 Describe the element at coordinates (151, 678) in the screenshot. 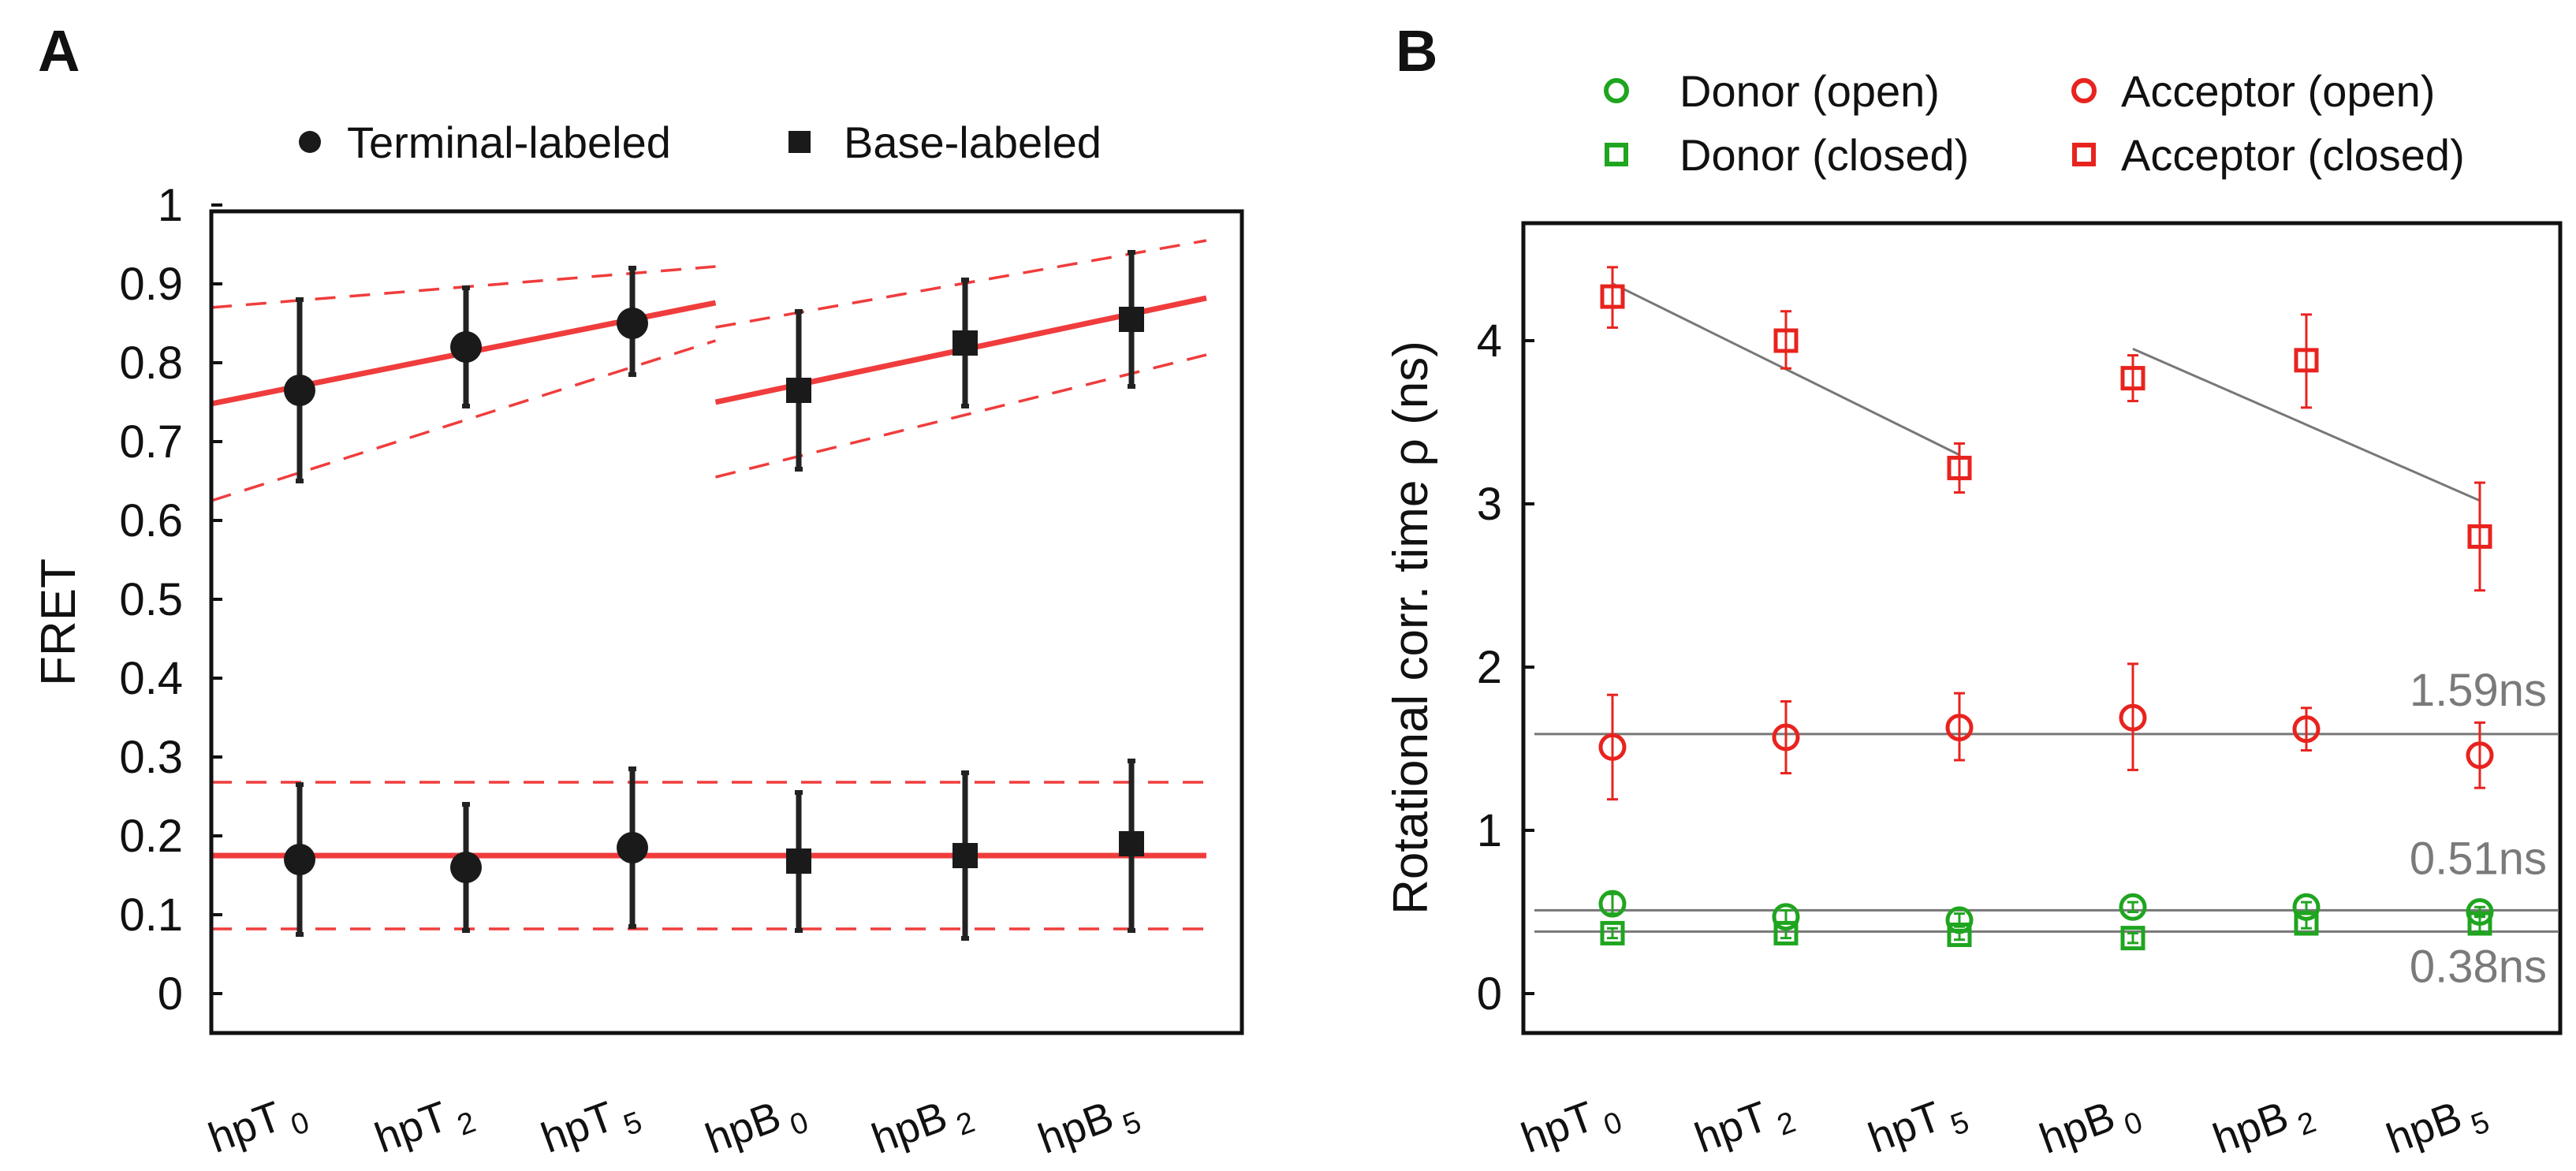

I see `y-tick-label: 0.4` at that location.